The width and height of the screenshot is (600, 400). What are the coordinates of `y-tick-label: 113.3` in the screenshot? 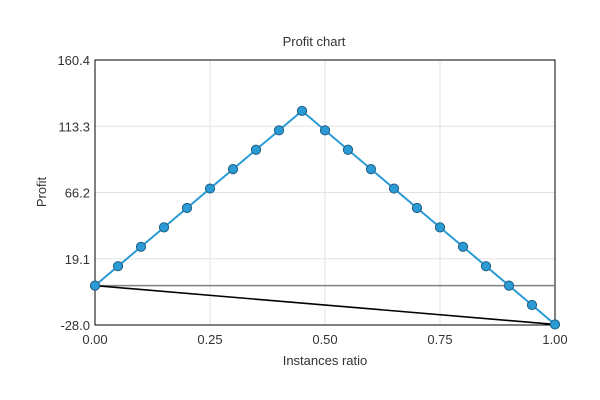 It's located at (74, 126).